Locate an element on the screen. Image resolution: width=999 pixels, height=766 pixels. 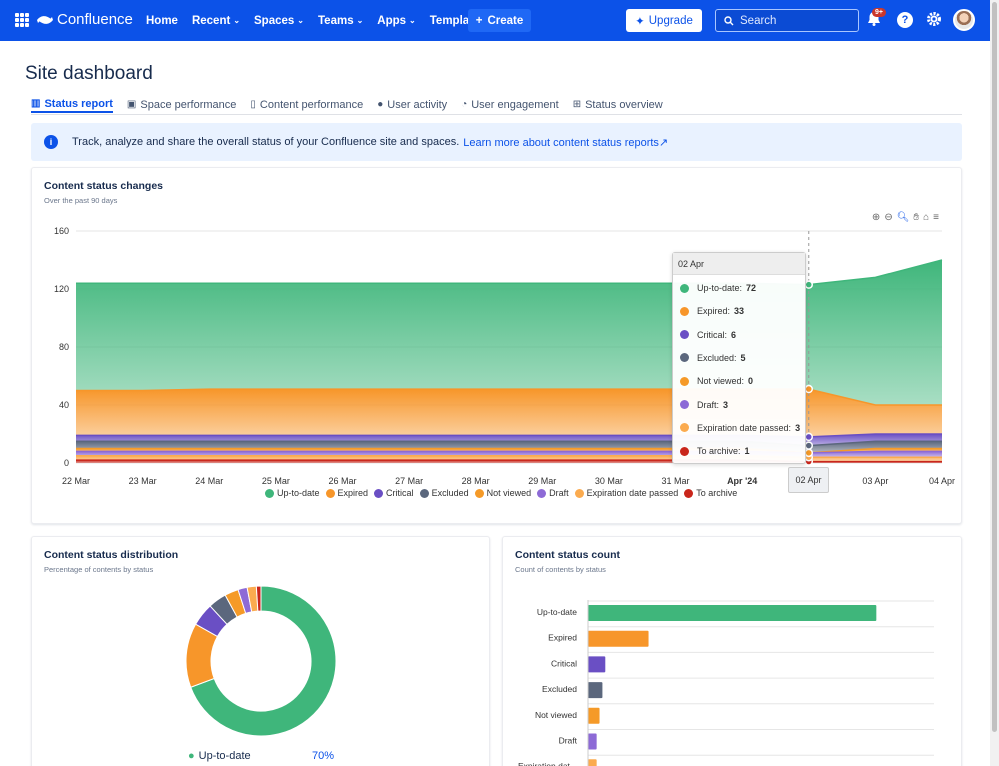
tab-label: User engagement is located at coordinates (515, 104).